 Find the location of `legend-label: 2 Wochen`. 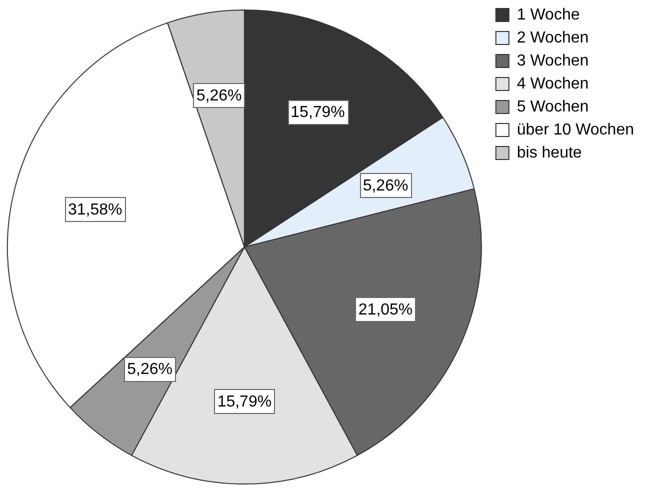

legend-label: 2 Wochen is located at coordinates (552, 37).